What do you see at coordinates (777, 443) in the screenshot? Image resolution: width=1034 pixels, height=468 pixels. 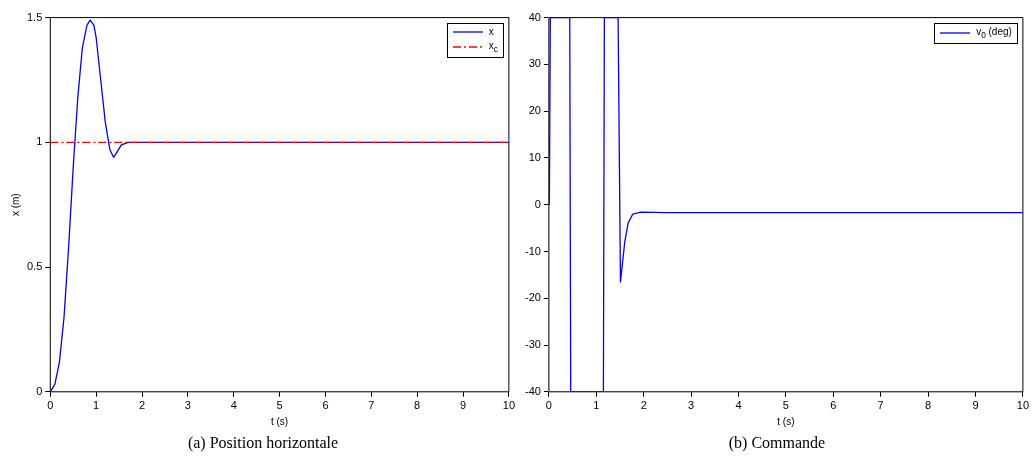 I see `text: (b) Commande` at bounding box center [777, 443].